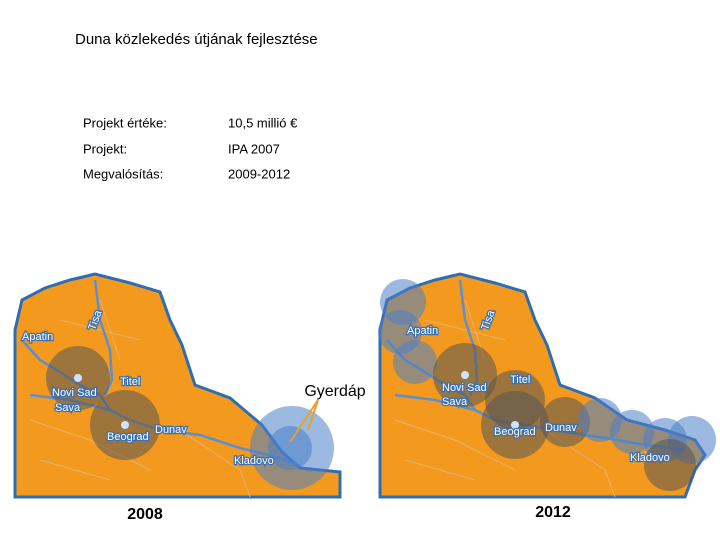 This screenshot has width=720, height=540. I want to click on row-value: 2009-2012, so click(259, 173).